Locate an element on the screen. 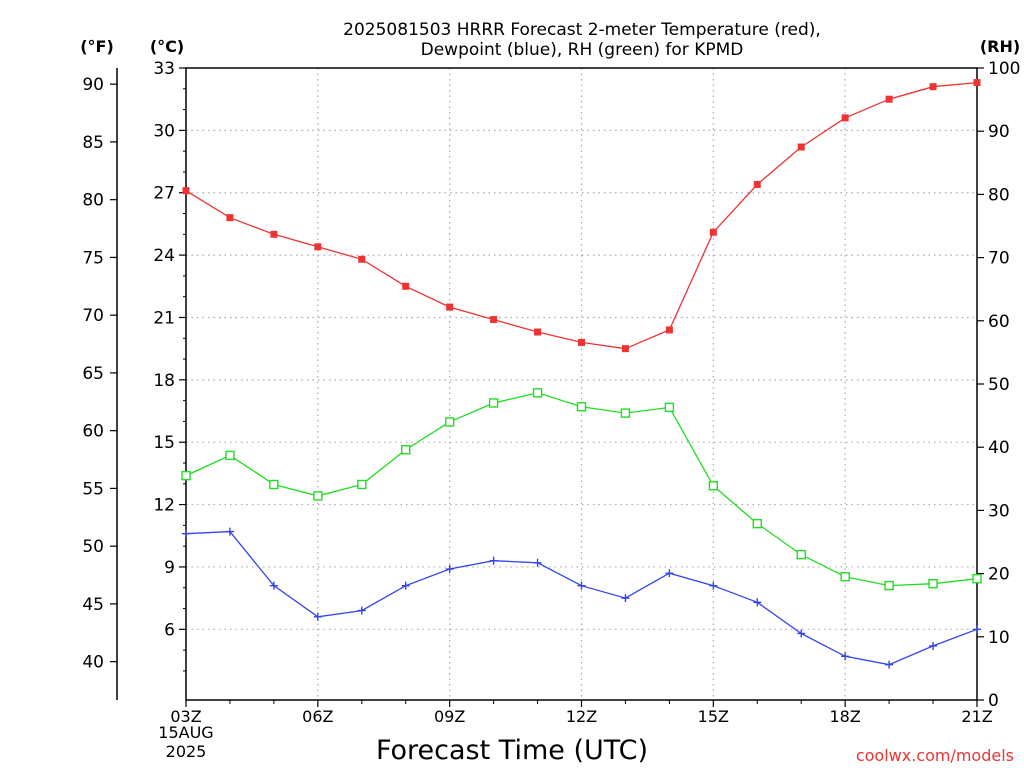  chart-title-line2: Dewpoint (blue), RH (green) for KPMD is located at coordinates (582, 50).